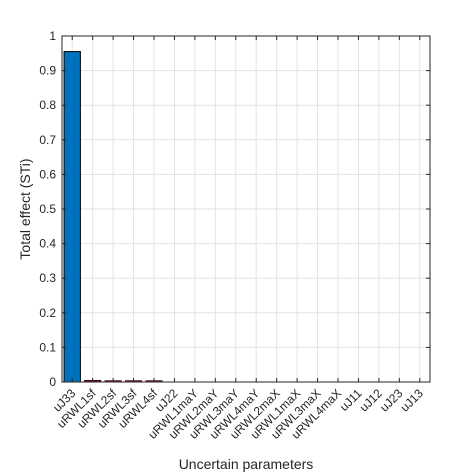 This screenshot has height=474, width=474. What do you see at coordinates (47, 174) in the screenshot?
I see `y-tick-label: 0.6` at bounding box center [47, 174].